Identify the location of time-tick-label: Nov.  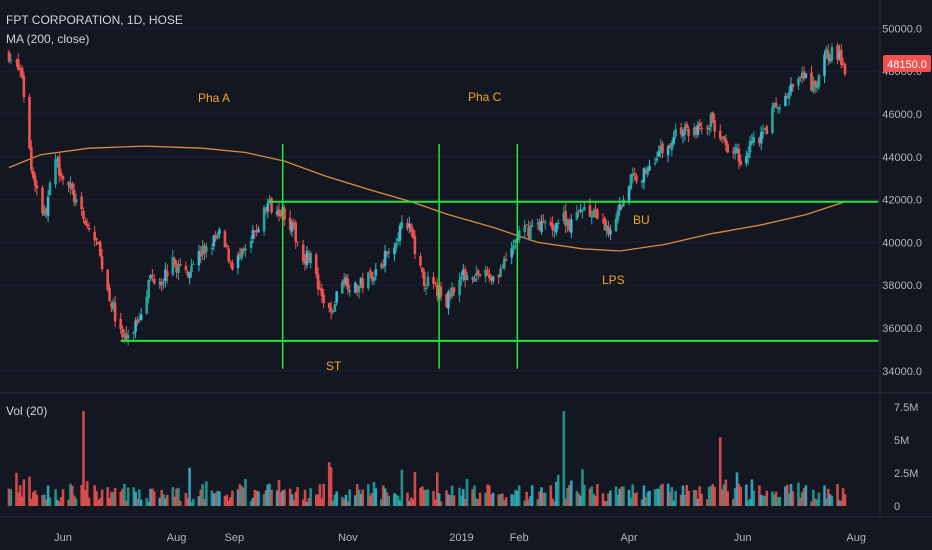
(348, 538).